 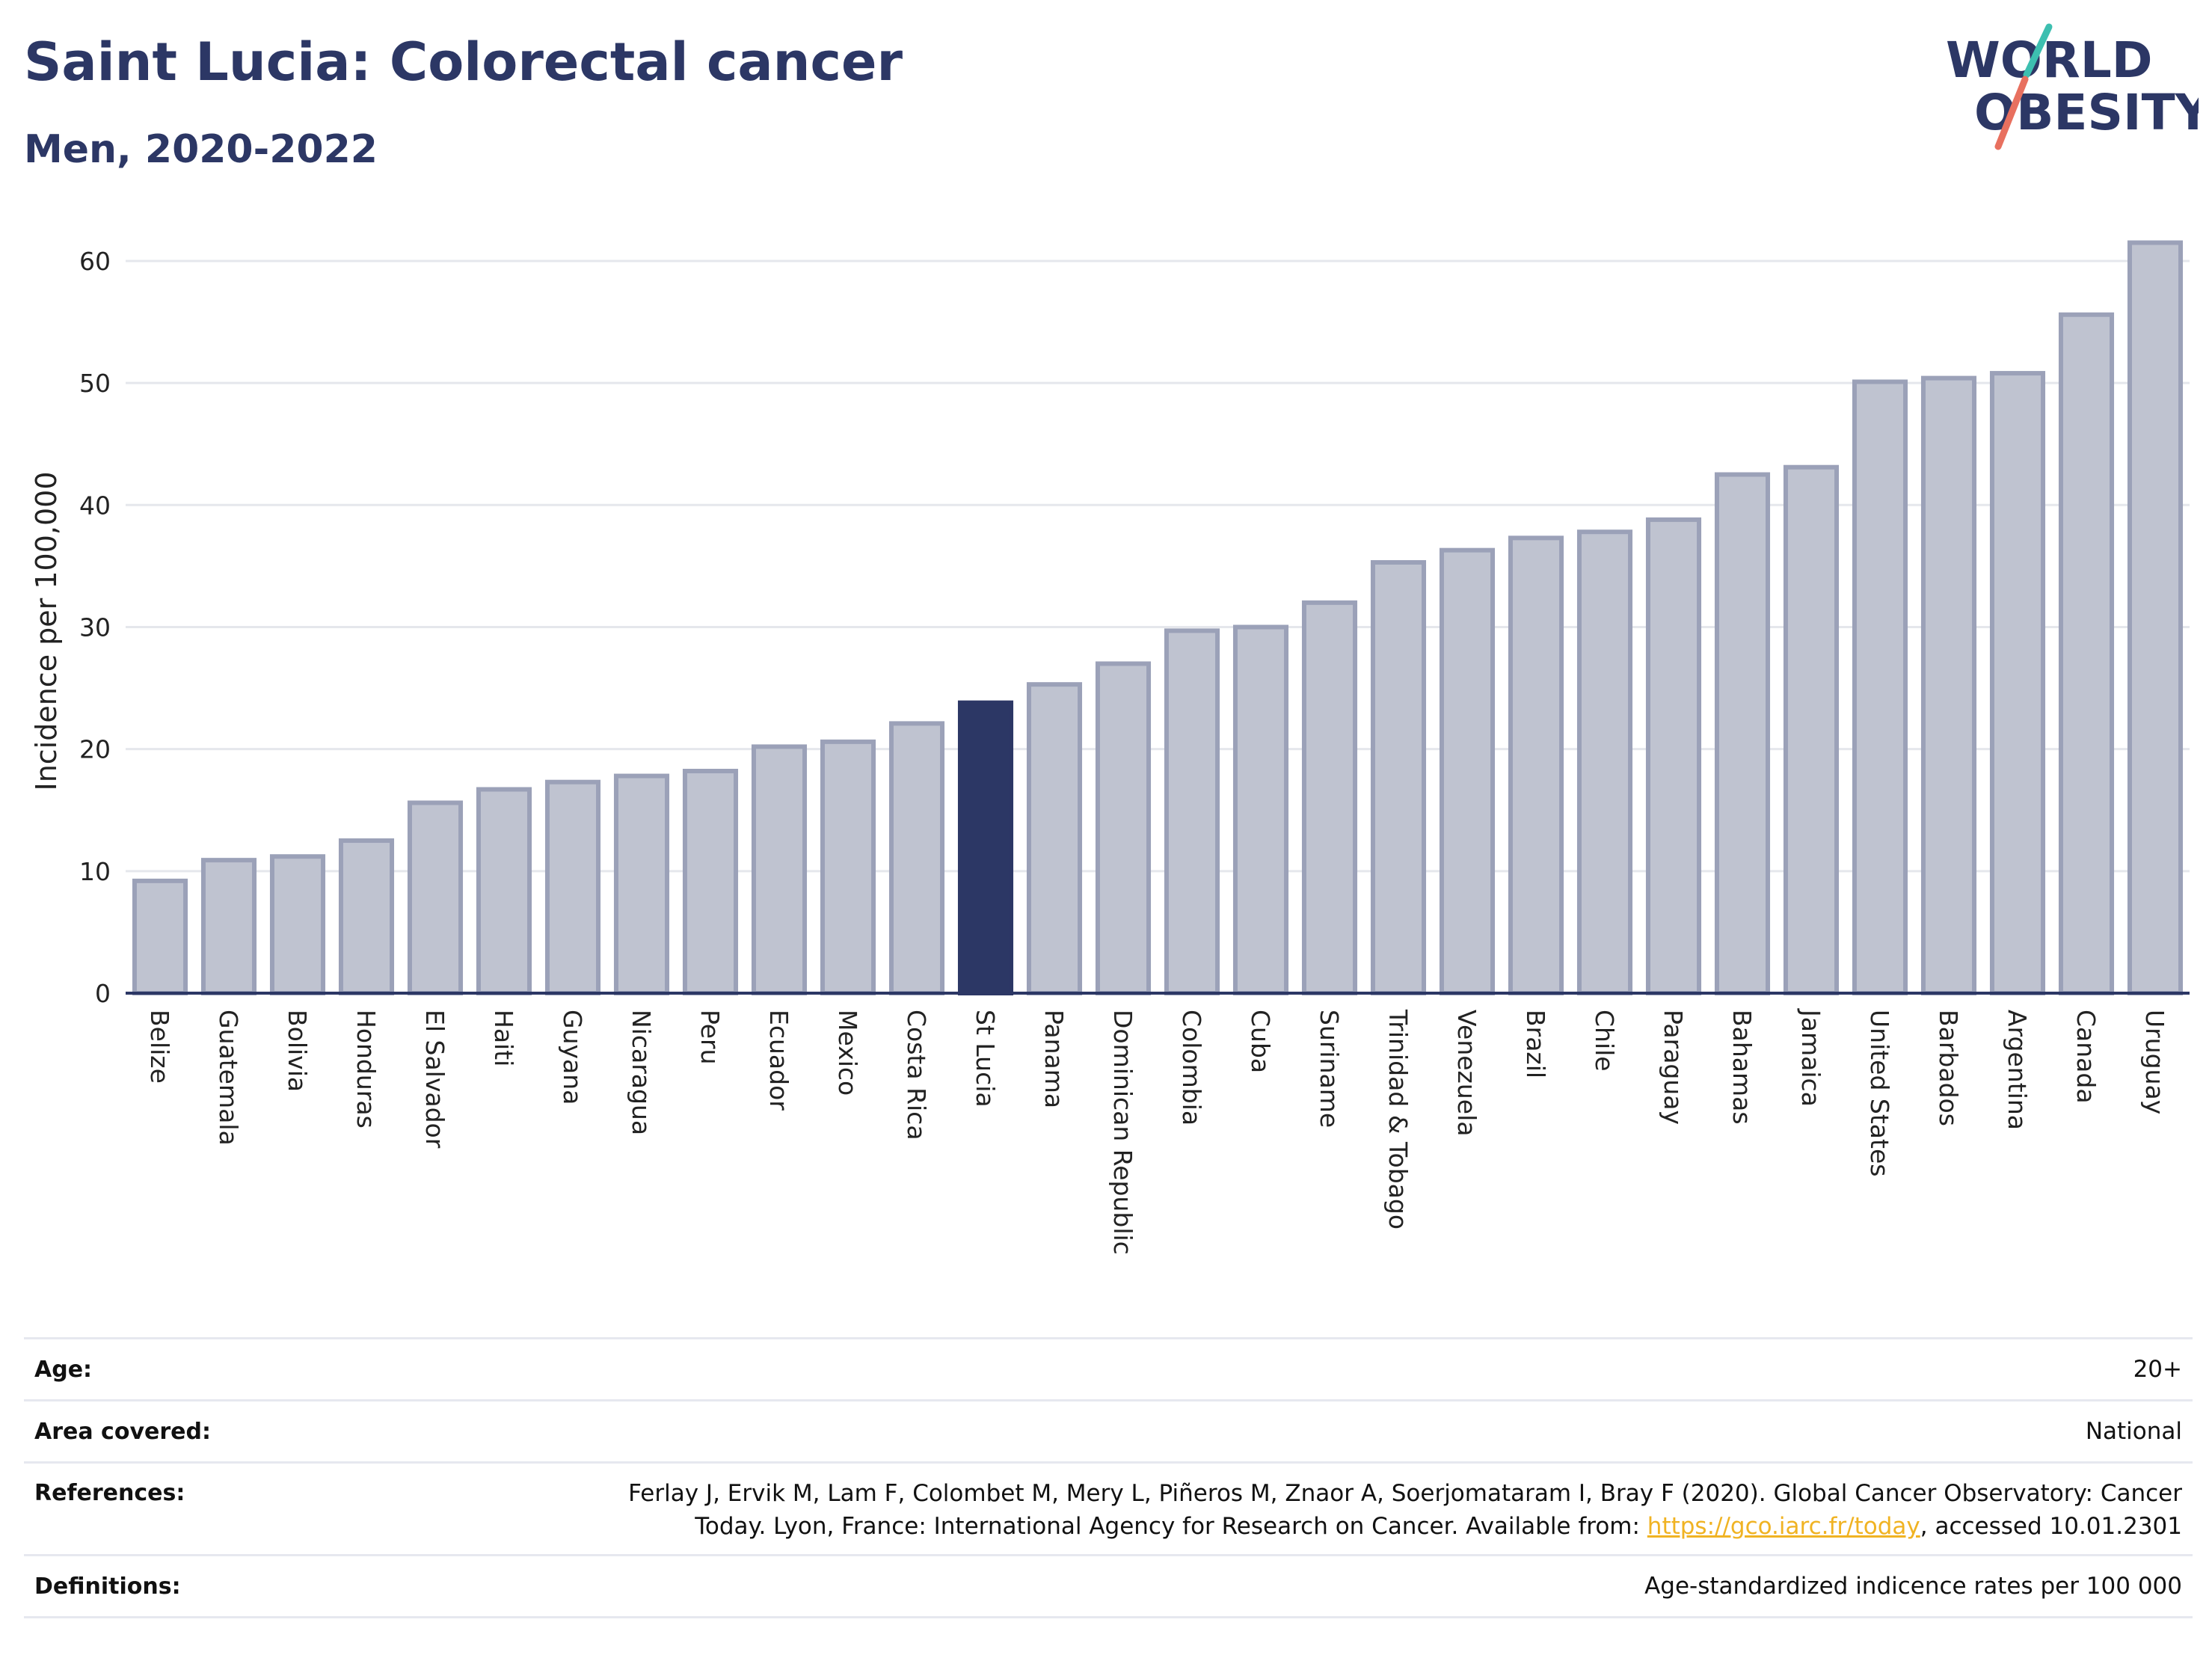 What do you see at coordinates (985, 848) in the screenshot?
I see `bar-highlighted` at bounding box center [985, 848].